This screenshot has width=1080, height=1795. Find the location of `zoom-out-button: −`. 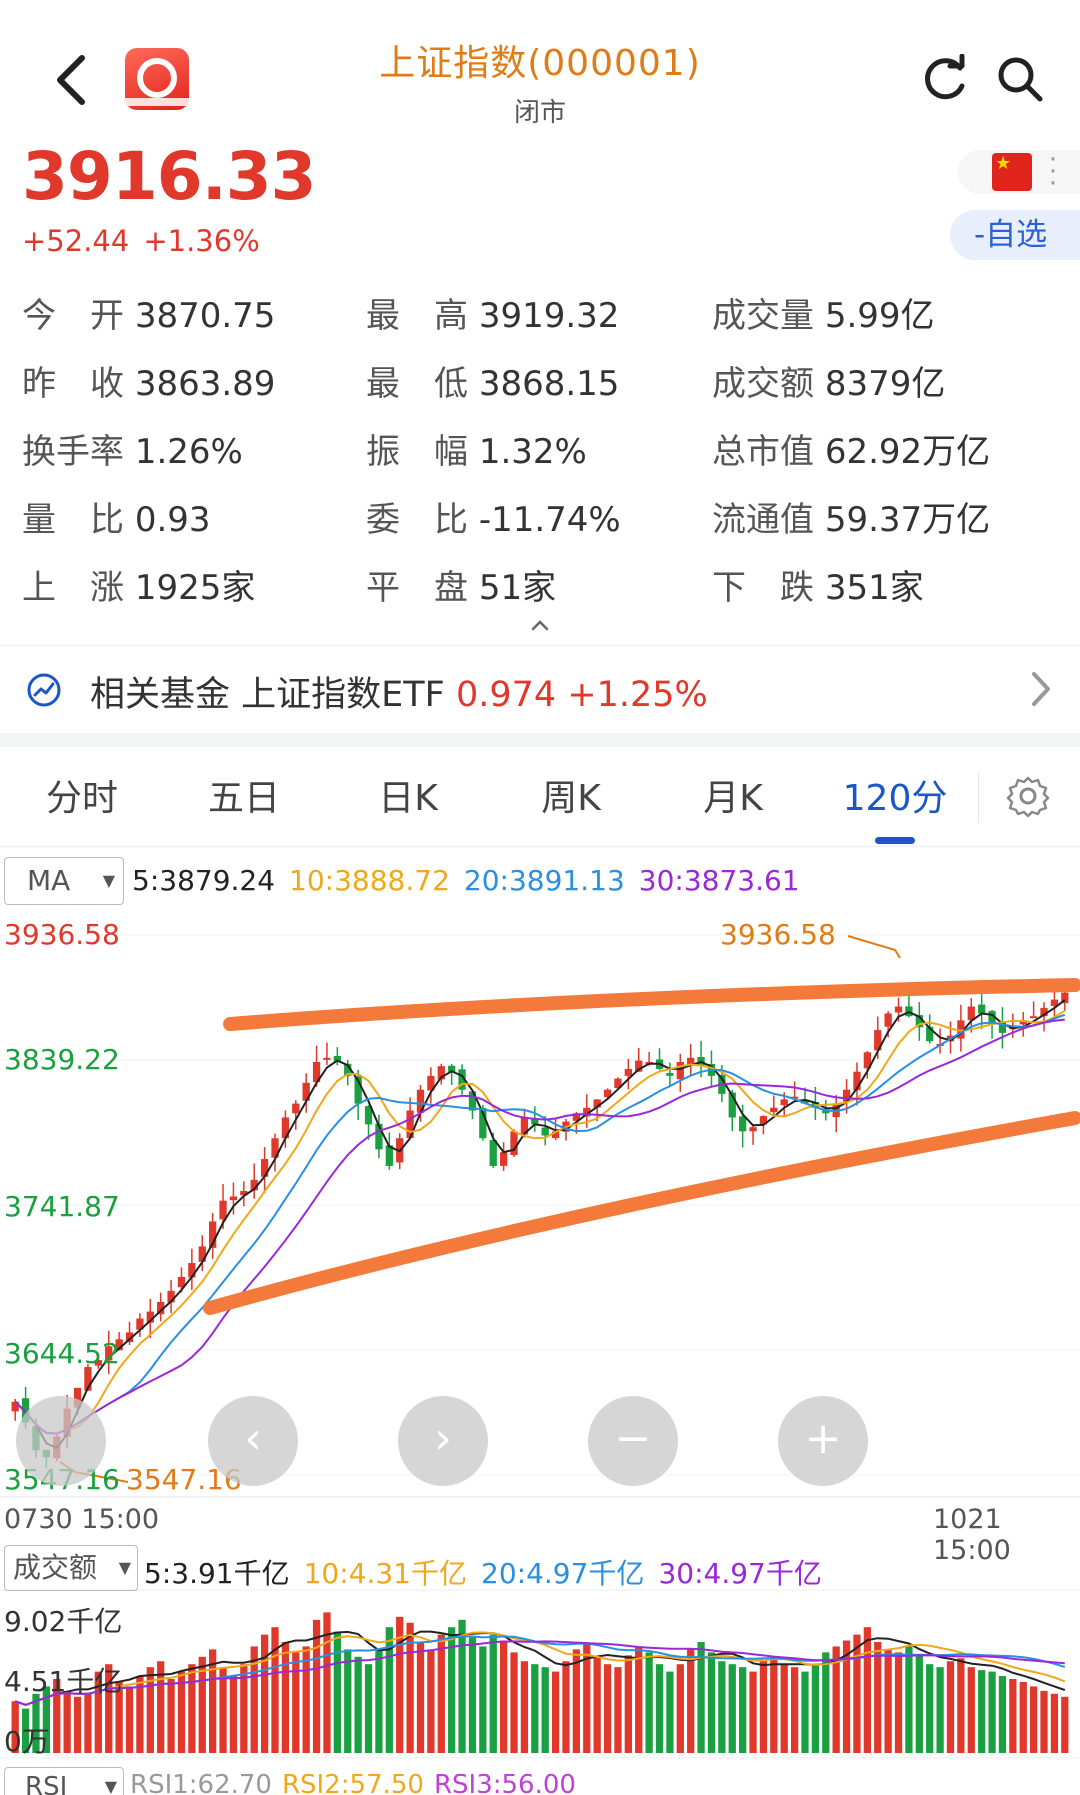

zoom-out-button: − is located at coordinates (633, 1441).